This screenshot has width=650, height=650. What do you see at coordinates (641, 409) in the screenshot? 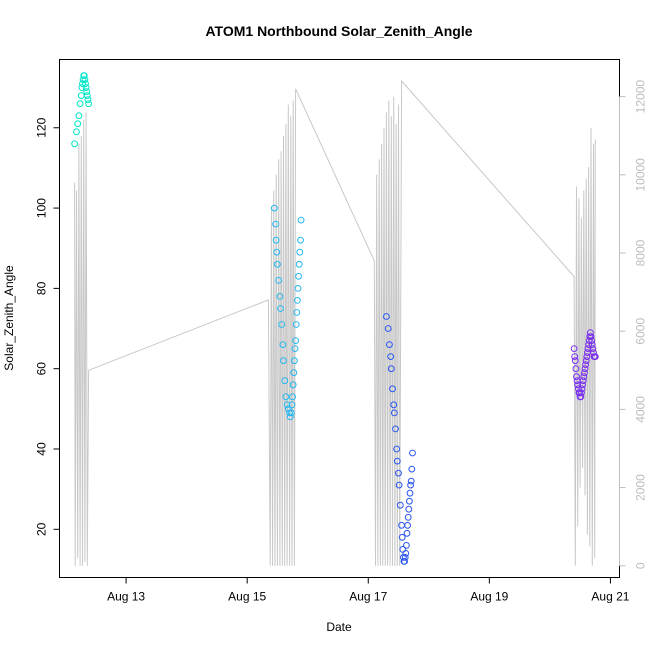
I see `y2-tick-label: 4000` at bounding box center [641, 409].